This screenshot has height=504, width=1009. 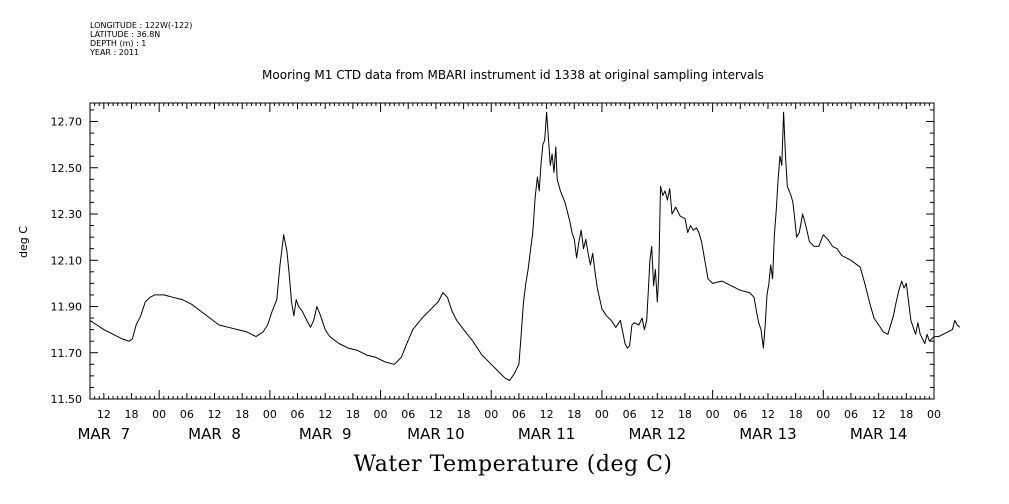 I want to click on year-text: YEAR : 2011, so click(x=115, y=52).